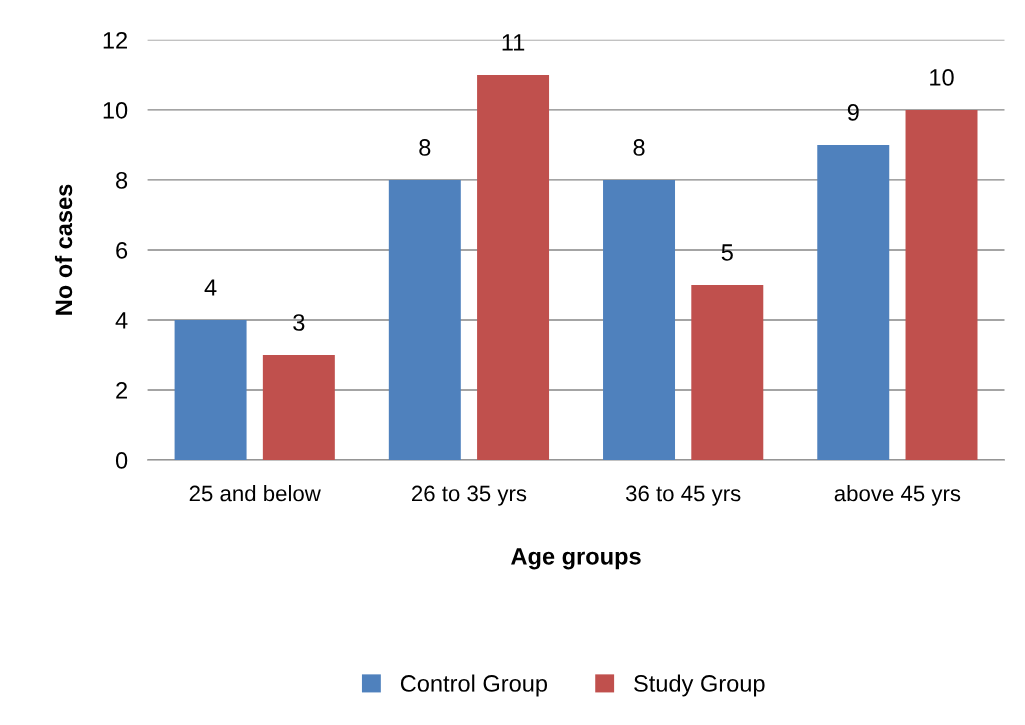 This screenshot has height=725, width=1025. Describe the element at coordinates (853, 112) in the screenshot. I see `data-label: 9` at that location.